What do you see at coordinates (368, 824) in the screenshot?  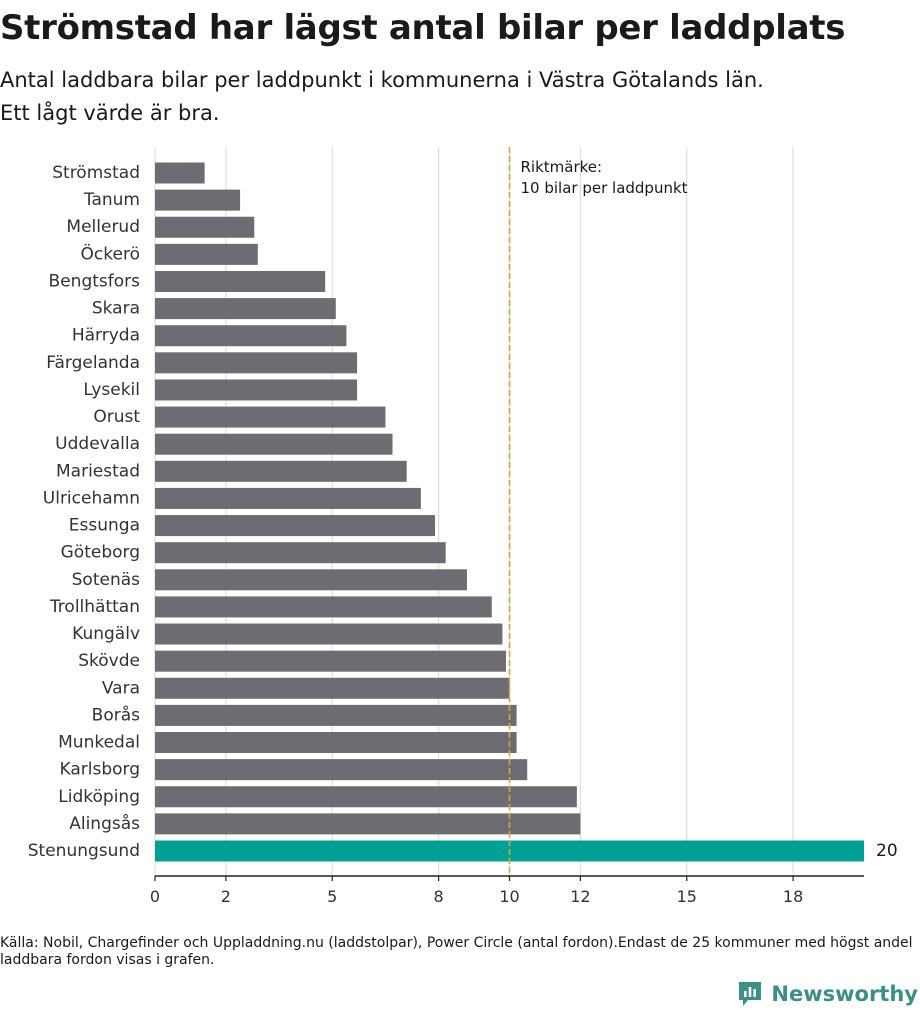 I see `bar-Alingsås` at bounding box center [368, 824].